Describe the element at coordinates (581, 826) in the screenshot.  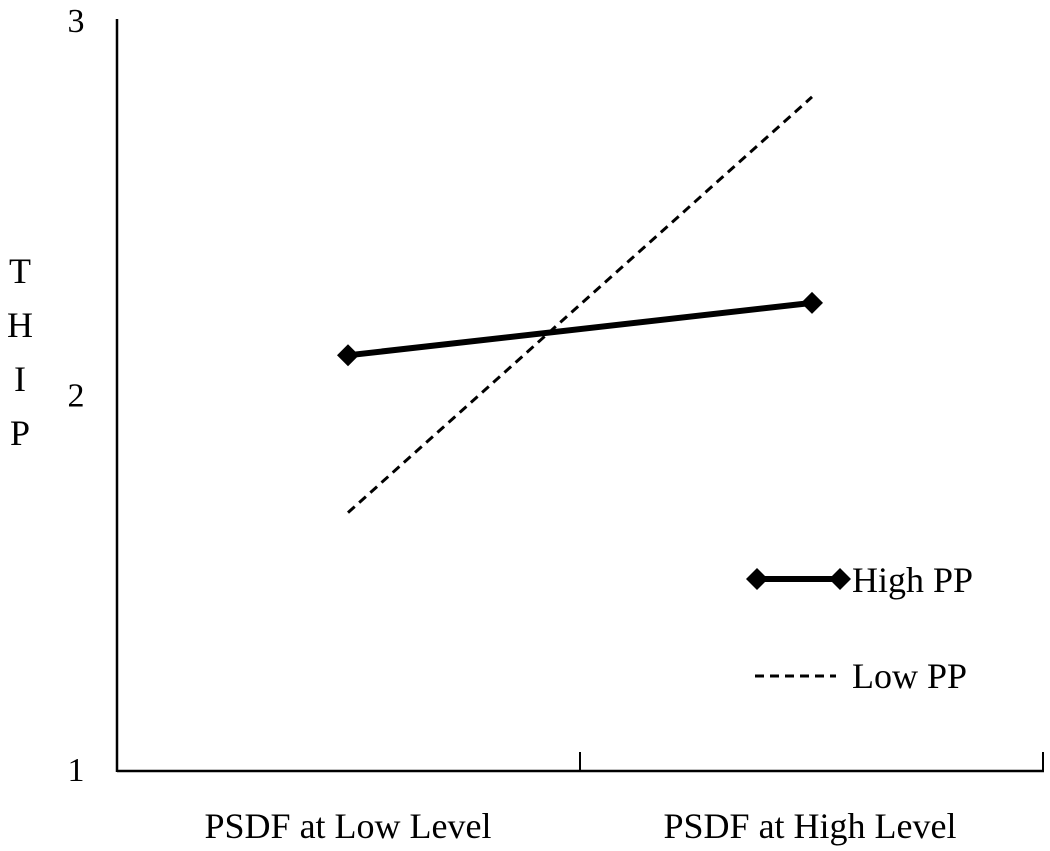
I see `x-category-labels: PSDF at Low Level PSDF at High Level` at that location.